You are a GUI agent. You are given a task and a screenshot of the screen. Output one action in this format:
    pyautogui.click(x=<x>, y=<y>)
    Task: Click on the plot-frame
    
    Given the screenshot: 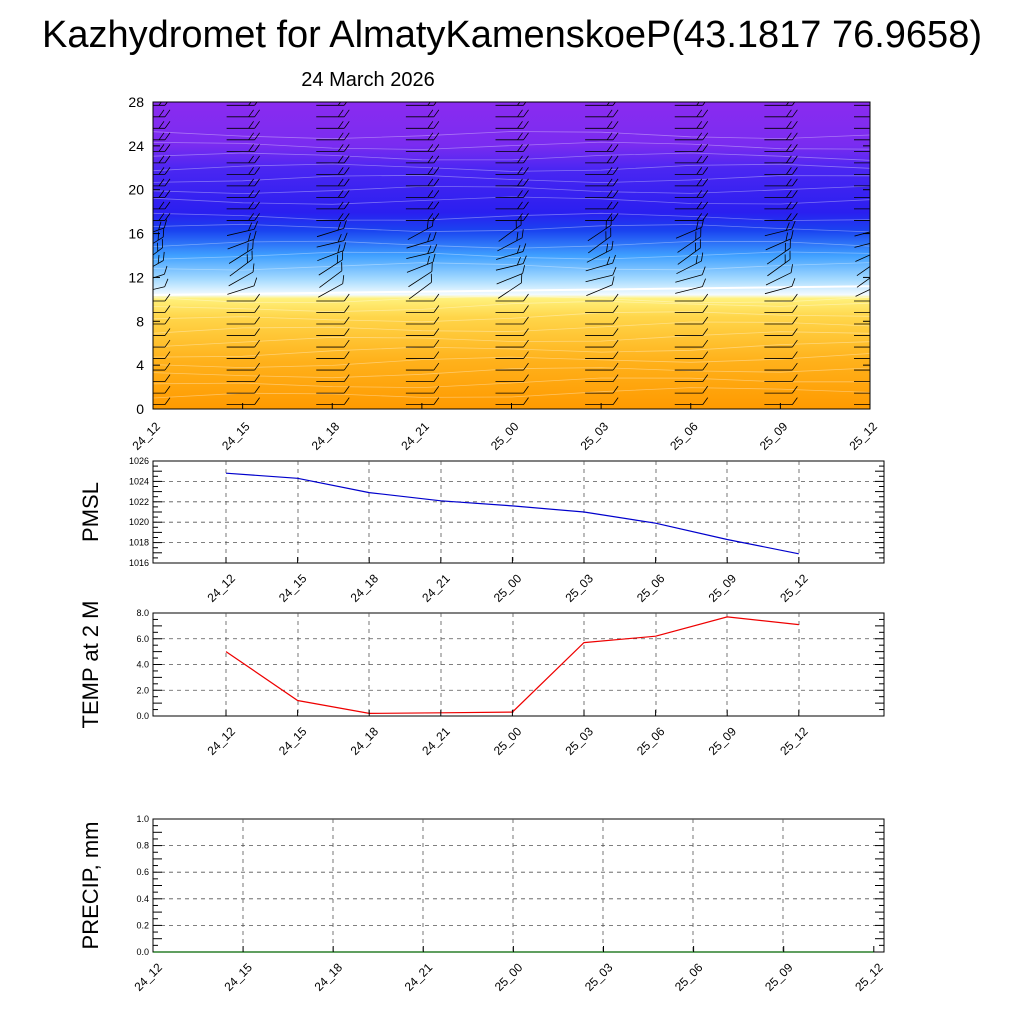 What is the action you would take?
    pyautogui.click(x=518, y=885)
    